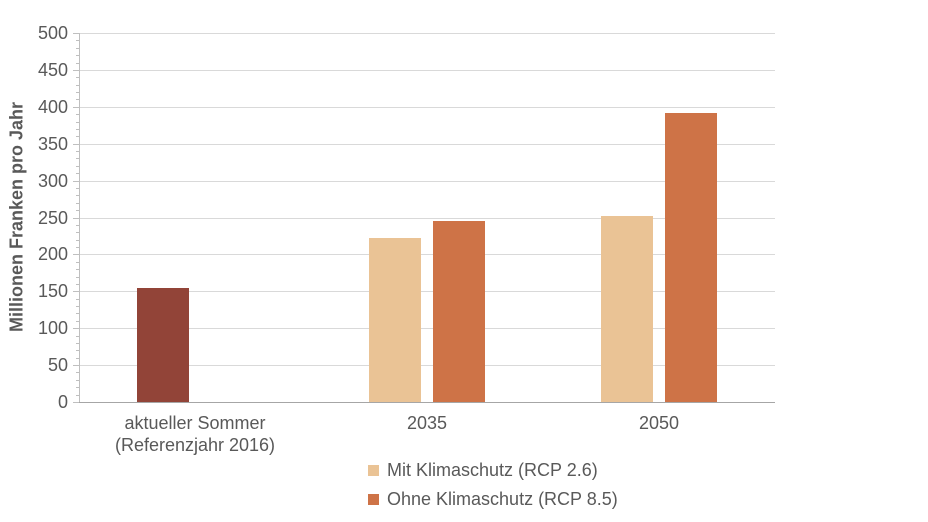 The image size is (928, 522). I want to click on y-tick-label: 300, so click(52, 181).